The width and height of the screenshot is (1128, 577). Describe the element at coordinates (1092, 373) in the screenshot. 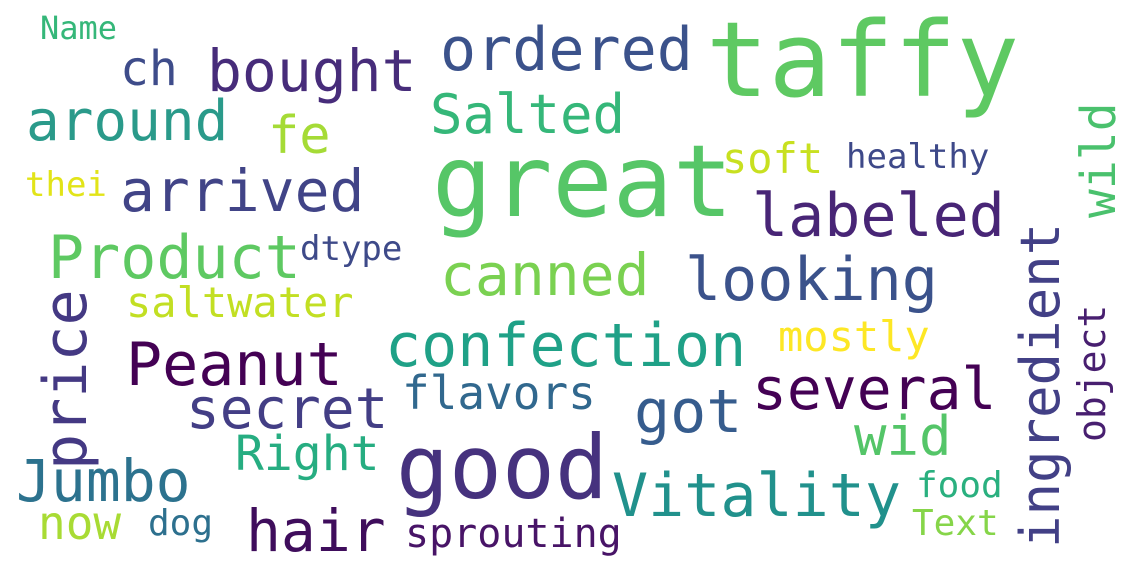

I see `word-object: object` at that location.